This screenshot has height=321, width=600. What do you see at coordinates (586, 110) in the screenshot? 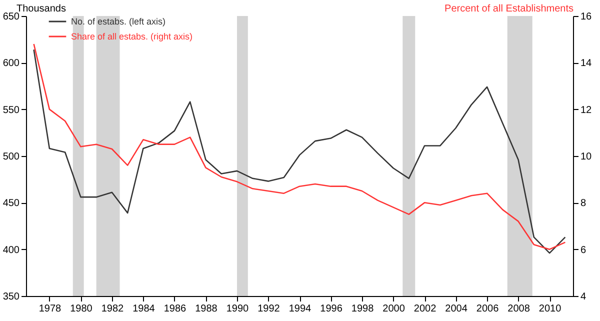
I see `y2-tick-label: 12` at bounding box center [586, 110].